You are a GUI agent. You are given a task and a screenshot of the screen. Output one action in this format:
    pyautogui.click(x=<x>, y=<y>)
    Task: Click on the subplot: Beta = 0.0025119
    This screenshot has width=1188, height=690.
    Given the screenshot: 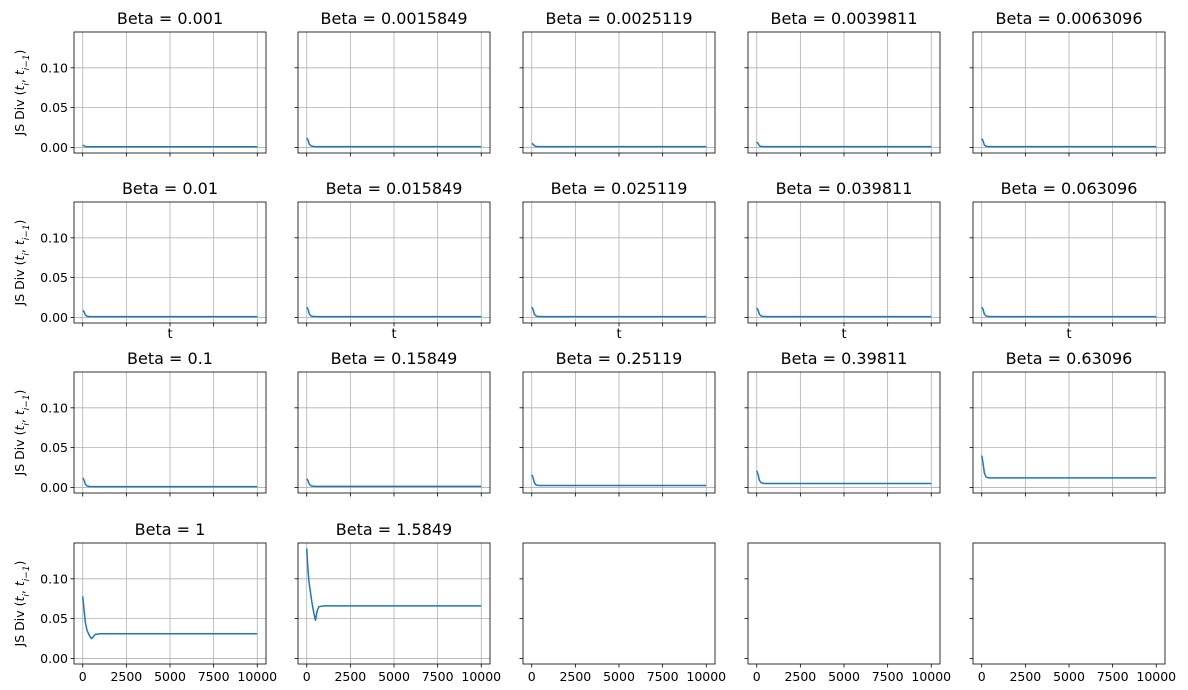 What is the action you would take?
    pyautogui.click(x=617, y=83)
    